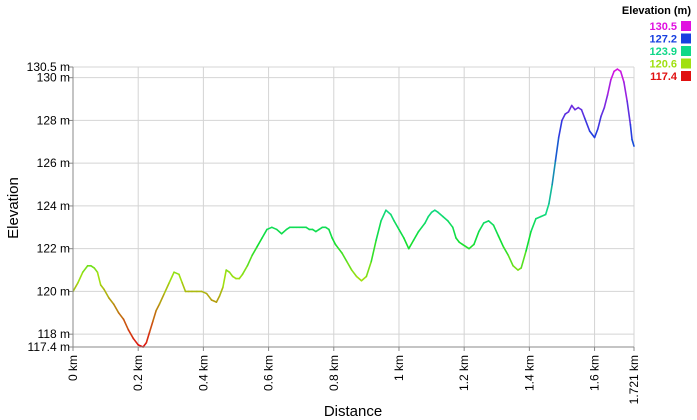  Describe the element at coordinates (595, 373) in the screenshot. I see `x-tick-label: 1.6 km` at that location.